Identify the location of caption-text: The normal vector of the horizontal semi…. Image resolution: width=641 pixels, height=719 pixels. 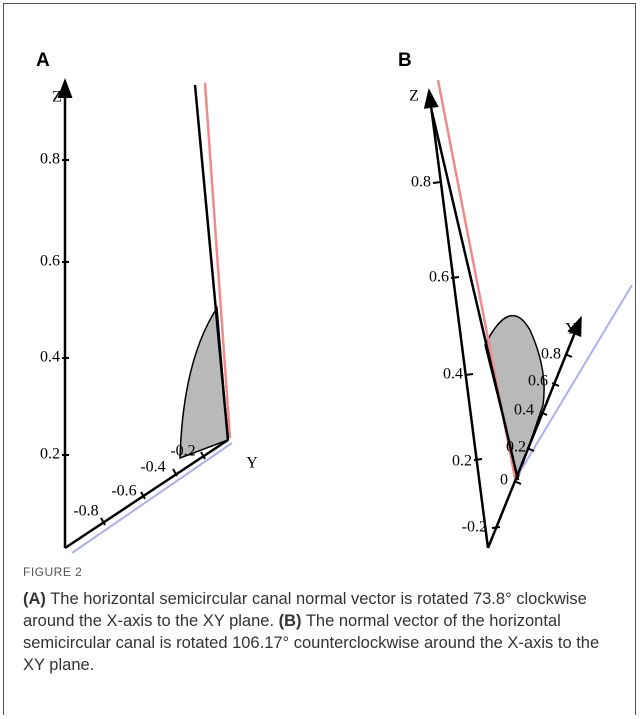
(311, 643).